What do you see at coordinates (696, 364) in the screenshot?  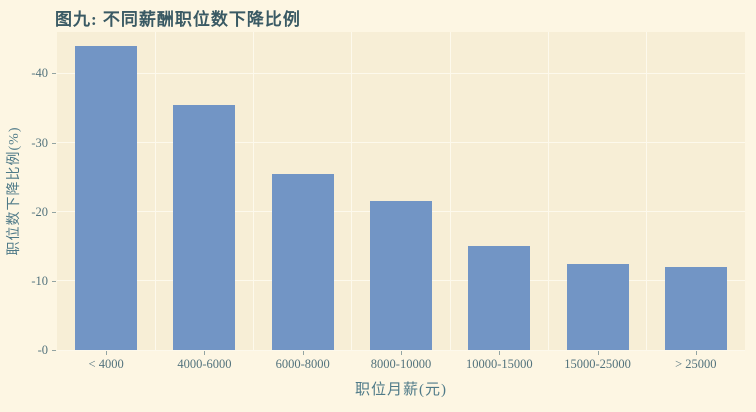 I see `x-axis-tick-label: > 25000` at bounding box center [696, 364].